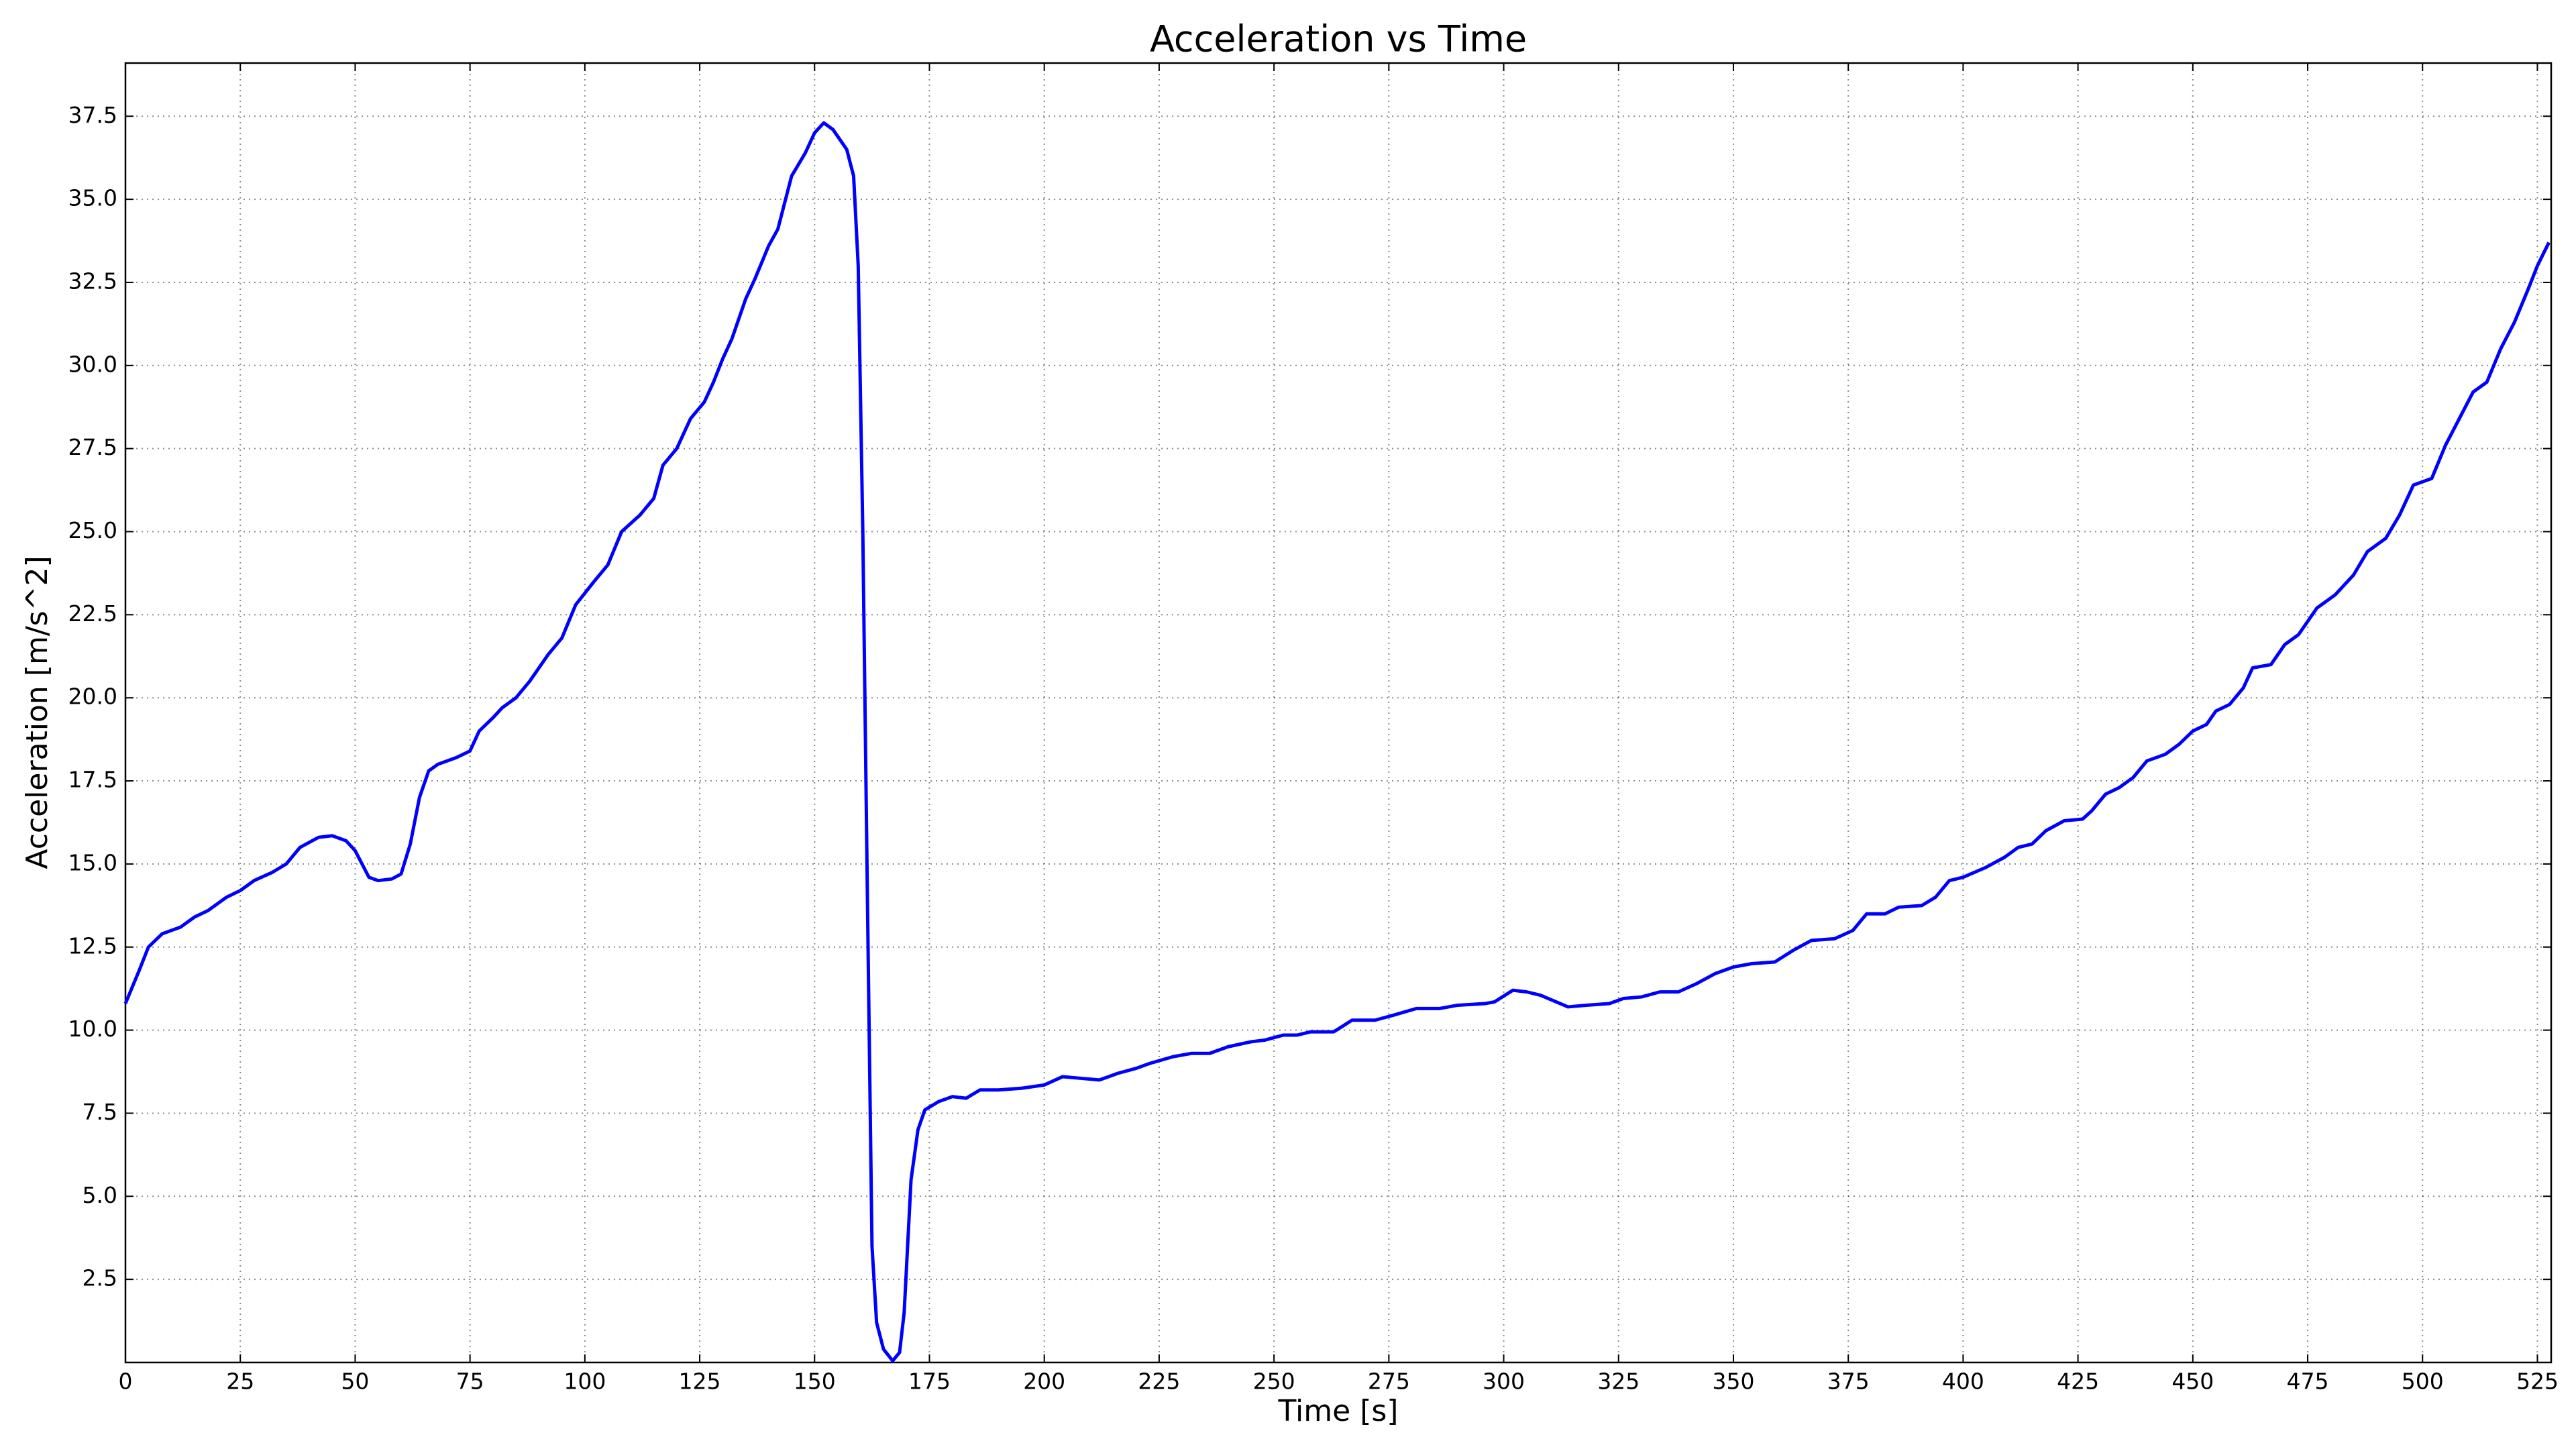 This screenshot has width=2576, height=1449. Describe the element at coordinates (240, 1381) in the screenshot. I see `x-tick-label: 25` at that location.